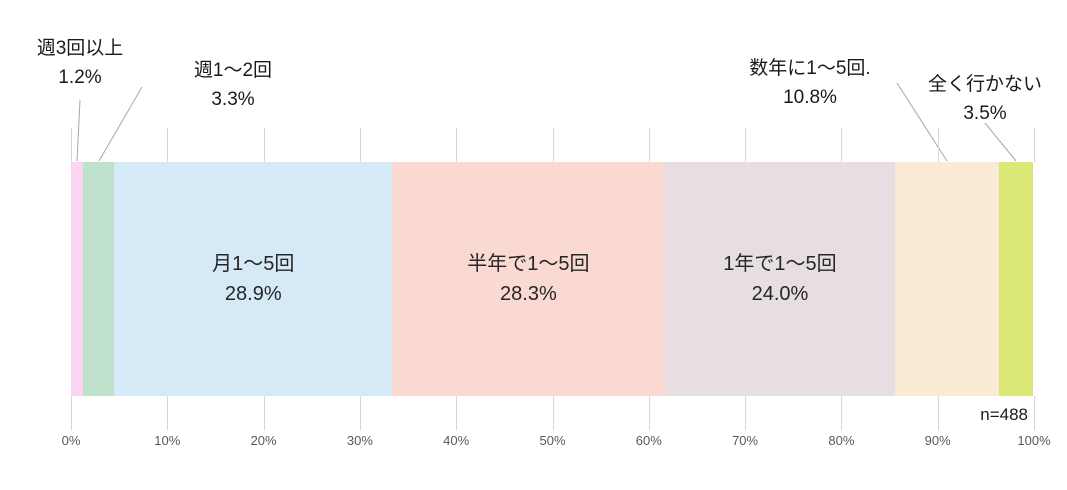 The height and width of the screenshot is (490, 1067). What do you see at coordinates (253, 264) in the screenshot?
I see `segment-category: 月1〜5回` at bounding box center [253, 264].